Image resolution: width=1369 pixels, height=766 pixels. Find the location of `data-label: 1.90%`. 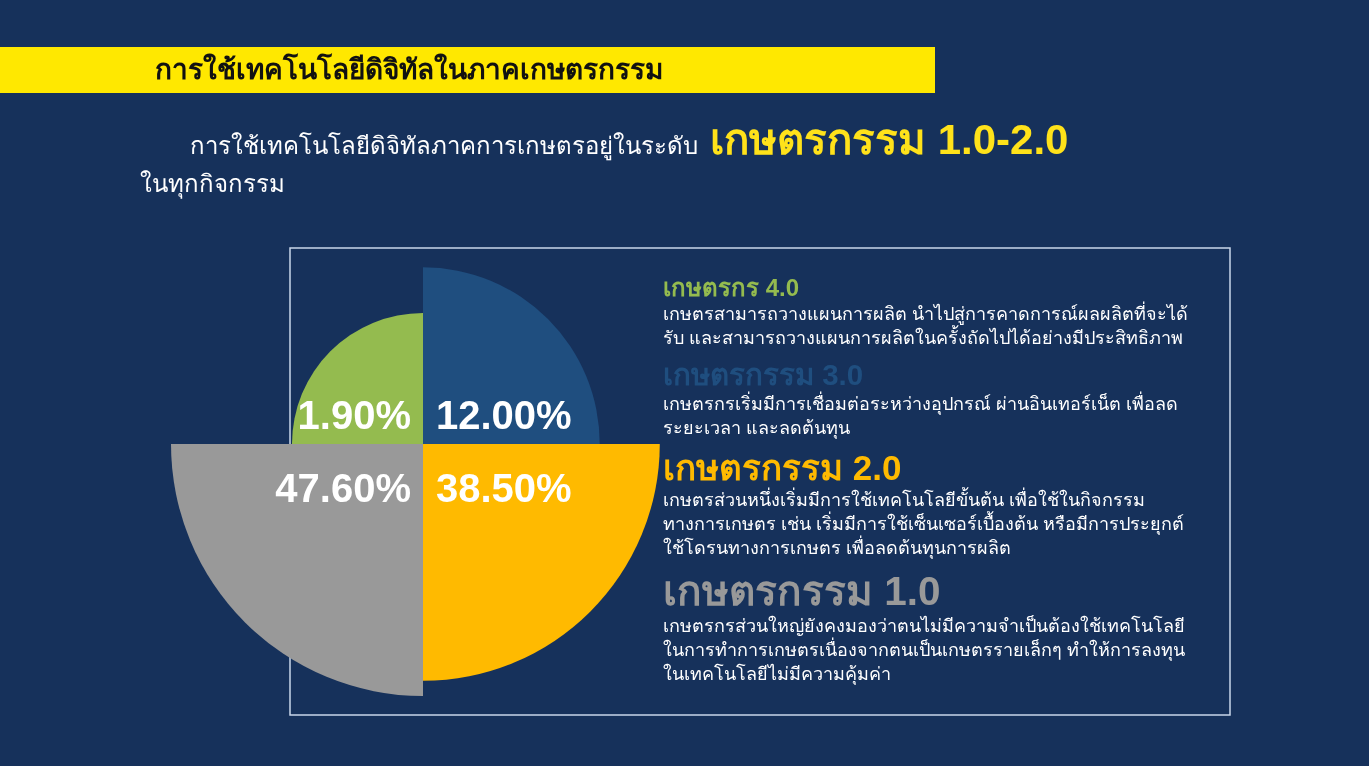

data-label: 1.90% is located at coordinates (354, 415).